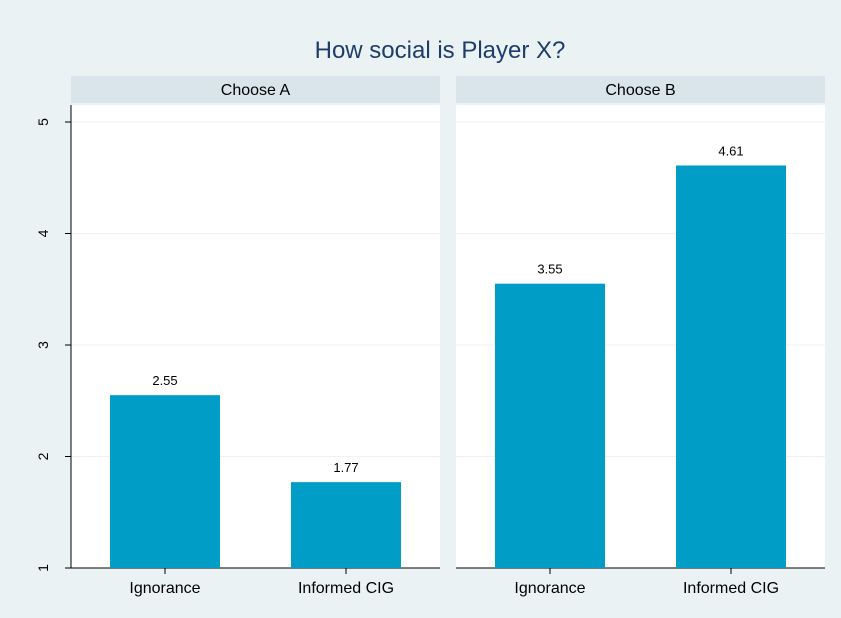 Image resolution: width=841 pixels, height=618 pixels. Describe the element at coordinates (43, 233) in the screenshot. I see `y-tick-label: 4` at that location.